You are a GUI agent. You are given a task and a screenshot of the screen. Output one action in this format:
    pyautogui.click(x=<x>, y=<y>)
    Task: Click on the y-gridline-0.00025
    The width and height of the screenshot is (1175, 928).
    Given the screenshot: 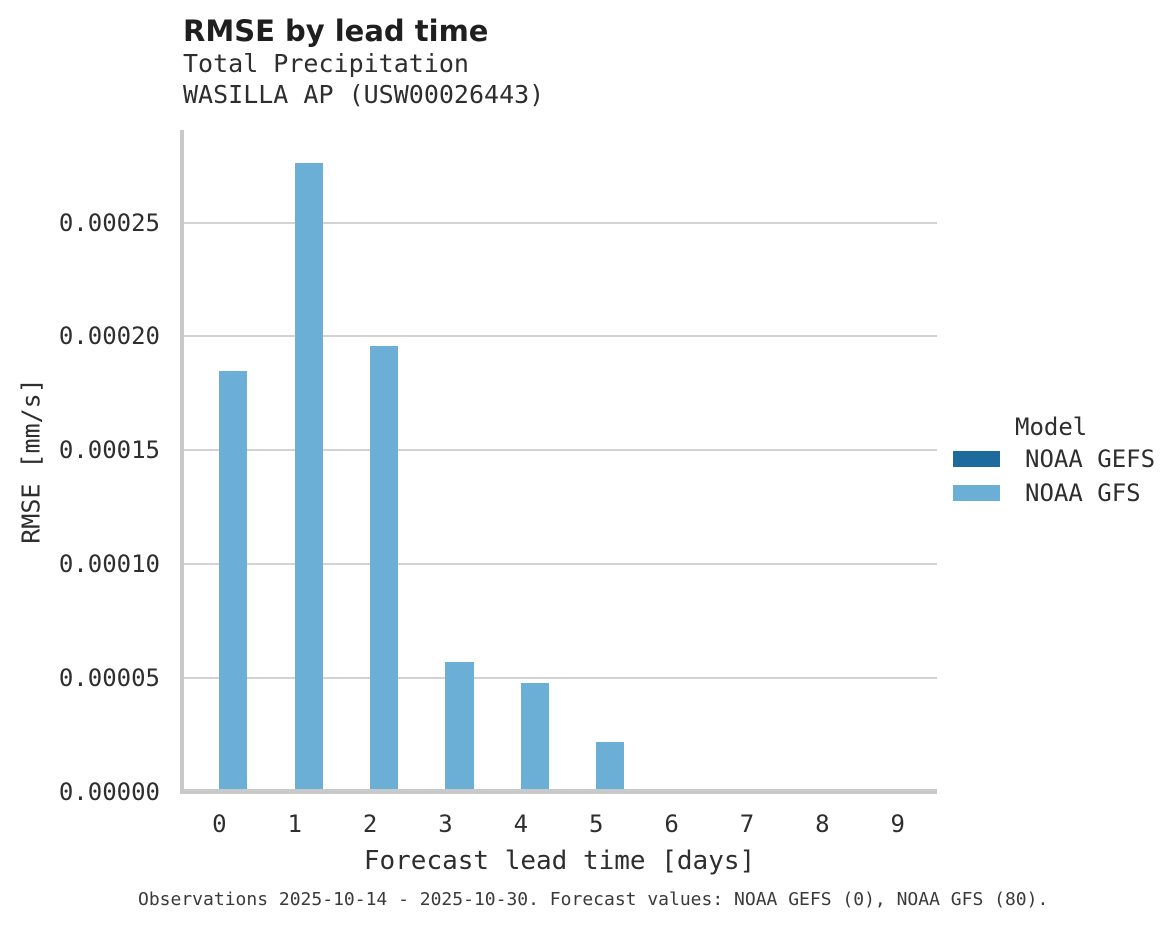 What is the action you would take?
    pyautogui.click(x=559, y=222)
    